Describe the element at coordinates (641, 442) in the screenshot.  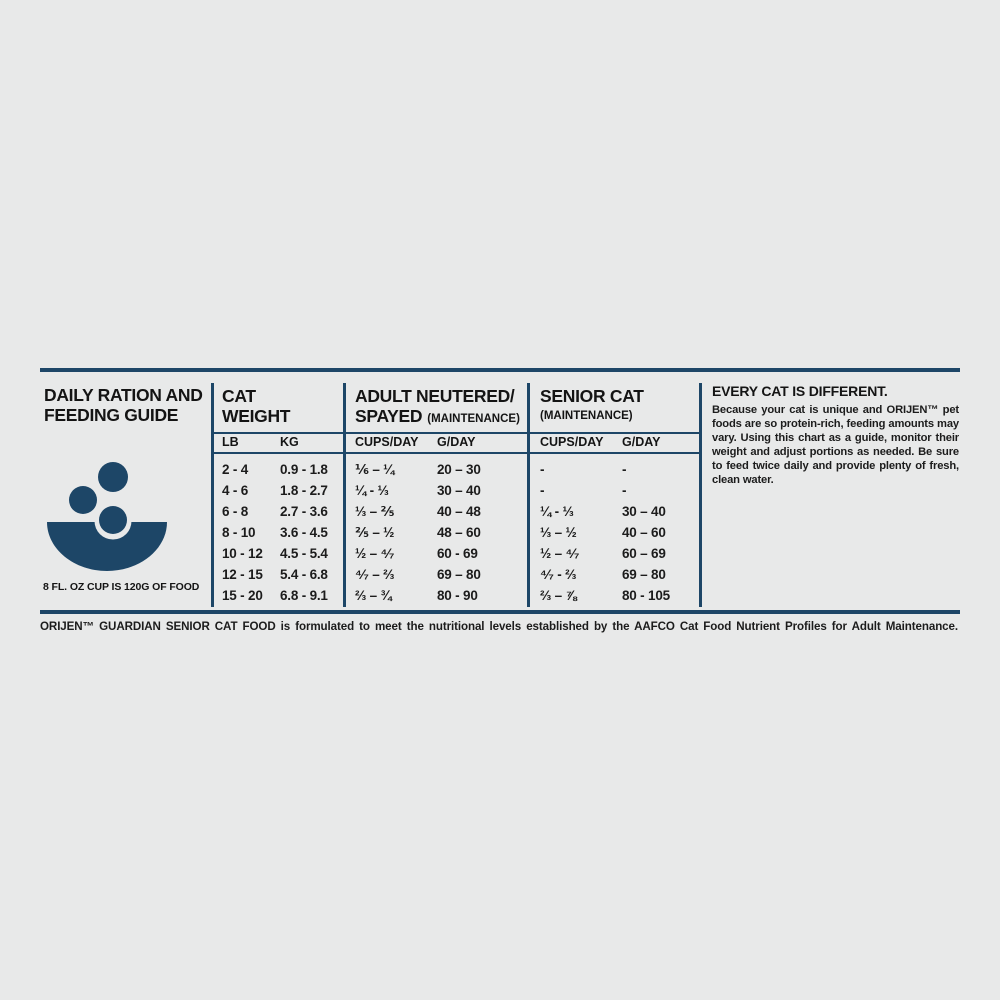
I see `subheader-senior-g: G/DAY` at that location.